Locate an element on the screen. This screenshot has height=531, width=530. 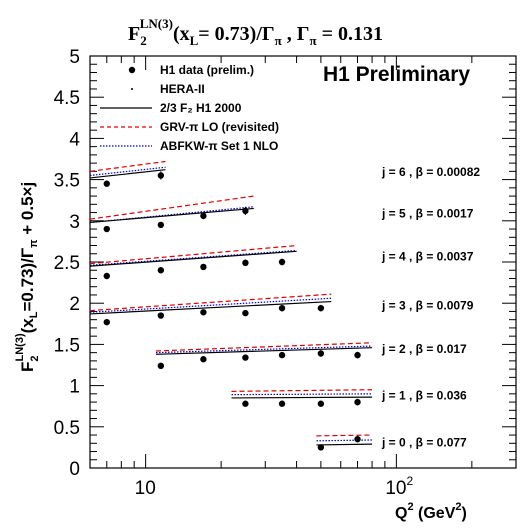
x-axis-label: Q2 (GeV2) is located at coordinates (431, 511).